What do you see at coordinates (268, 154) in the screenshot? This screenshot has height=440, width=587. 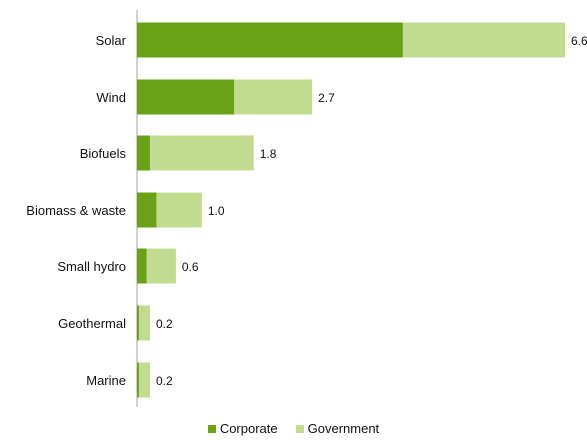 I see `total-label-biofuels: 1.8` at bounding box center [268, 154].